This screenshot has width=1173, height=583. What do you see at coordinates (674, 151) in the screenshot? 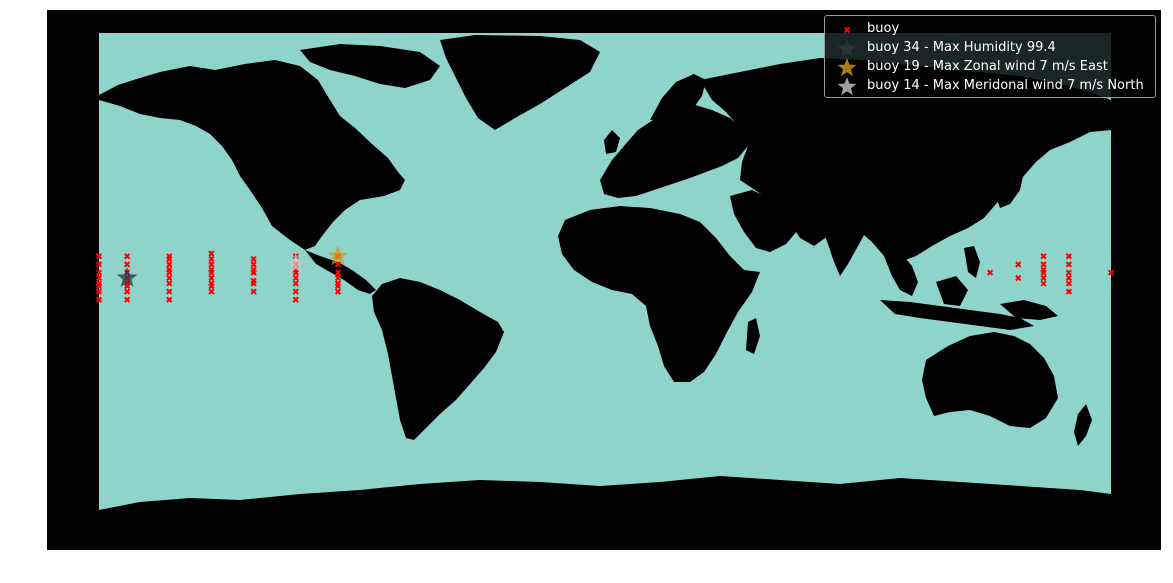
I see `land-europe` at bounding box center [674, 151].